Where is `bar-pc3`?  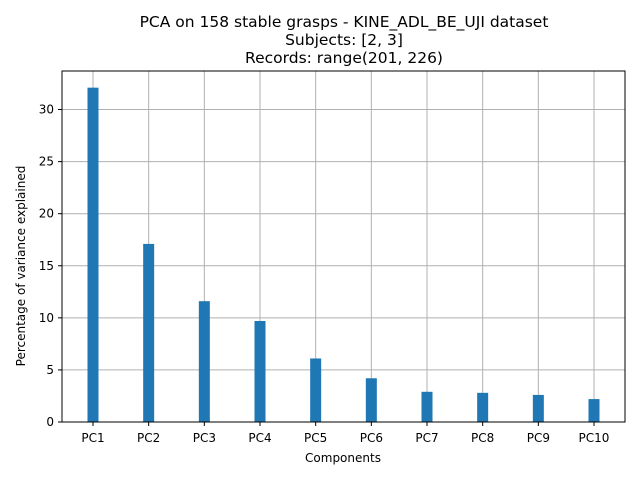
bar-pc3 is located at coordinates (204, 361).